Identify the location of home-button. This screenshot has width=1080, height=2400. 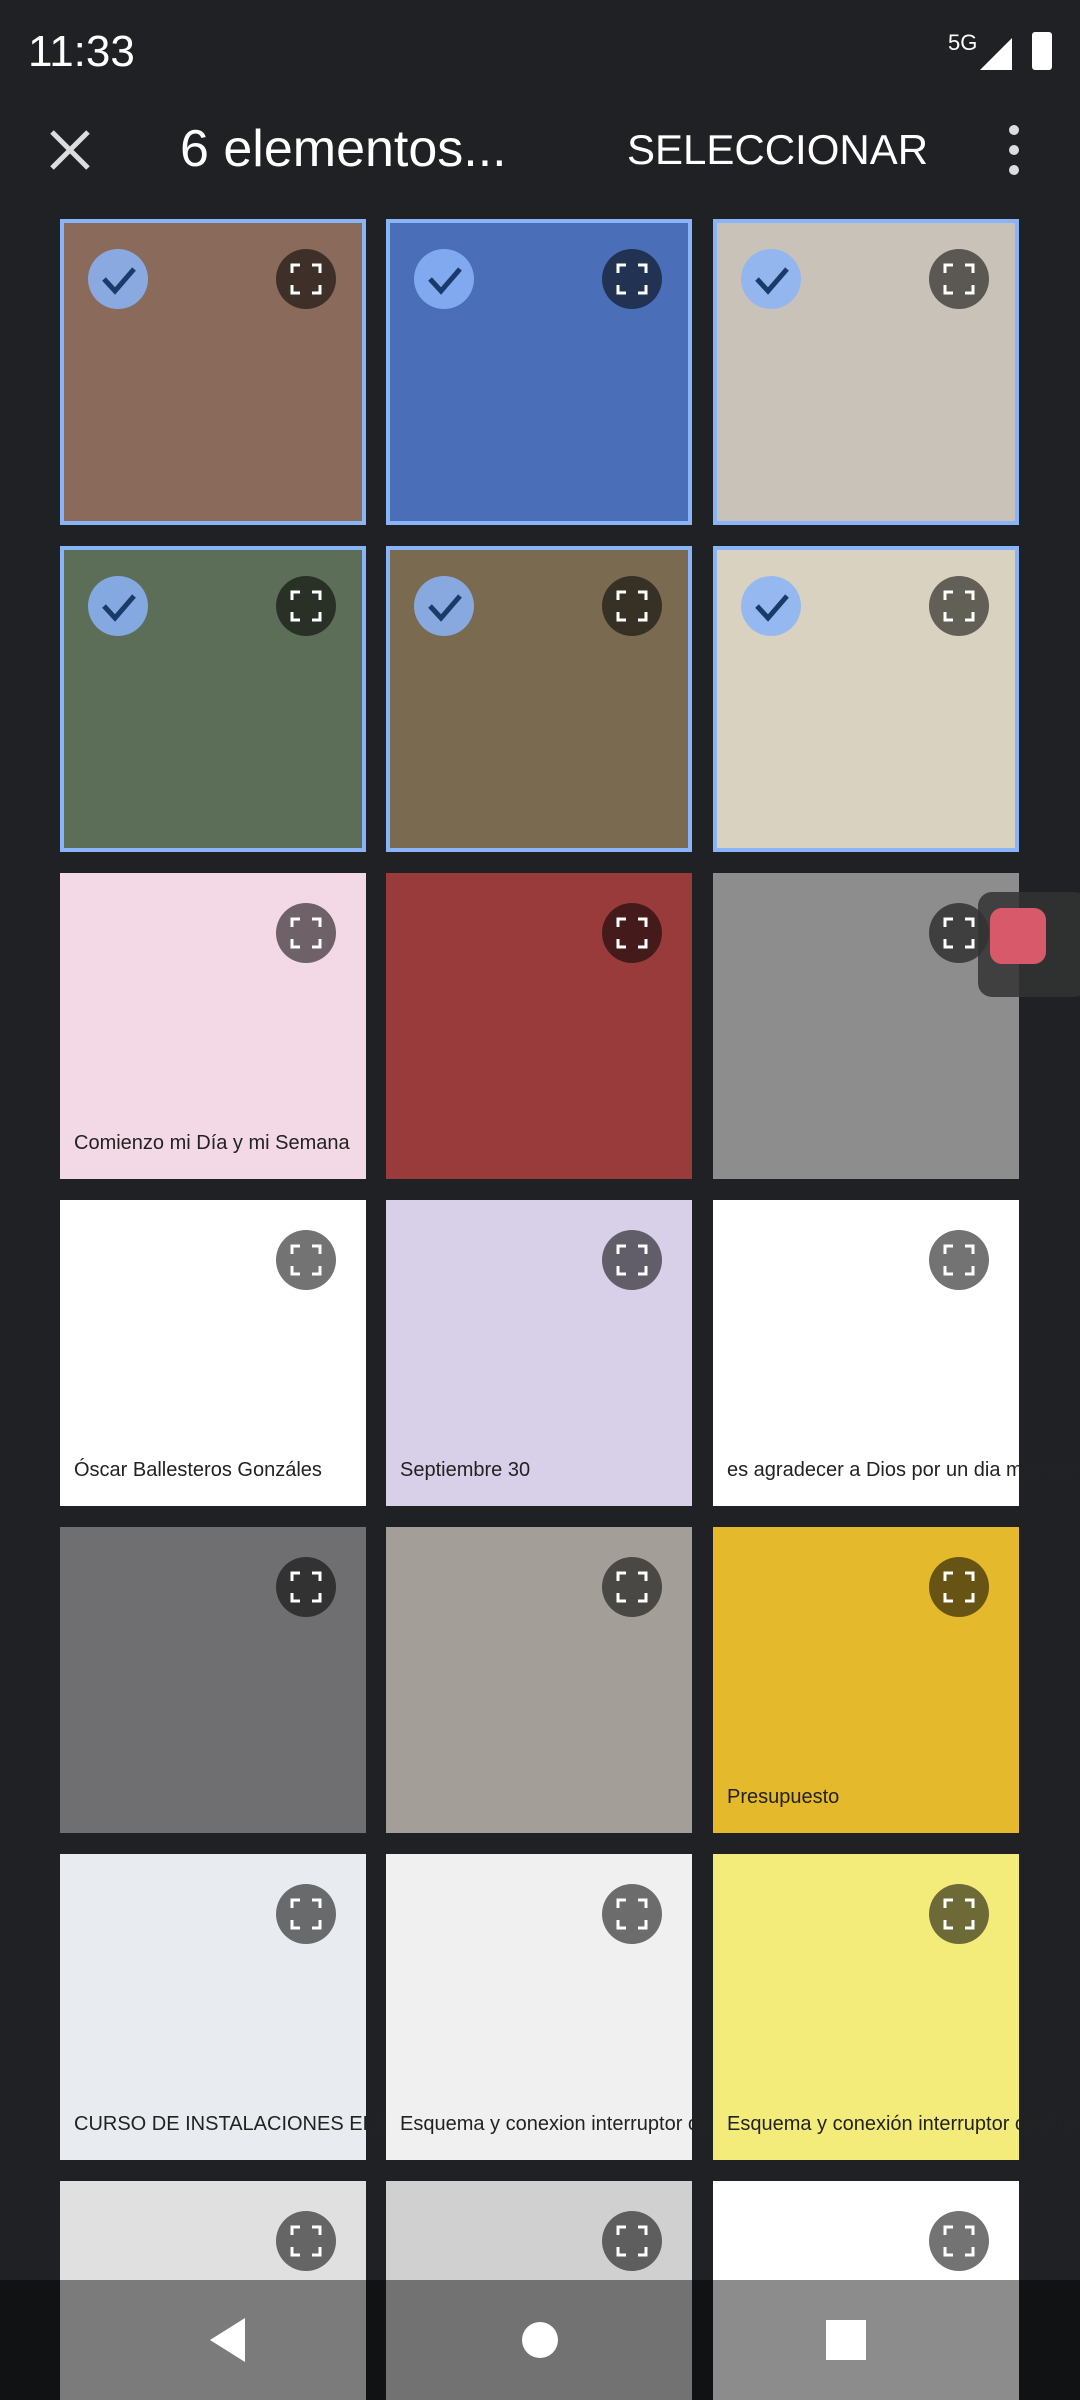
(540, 2340).